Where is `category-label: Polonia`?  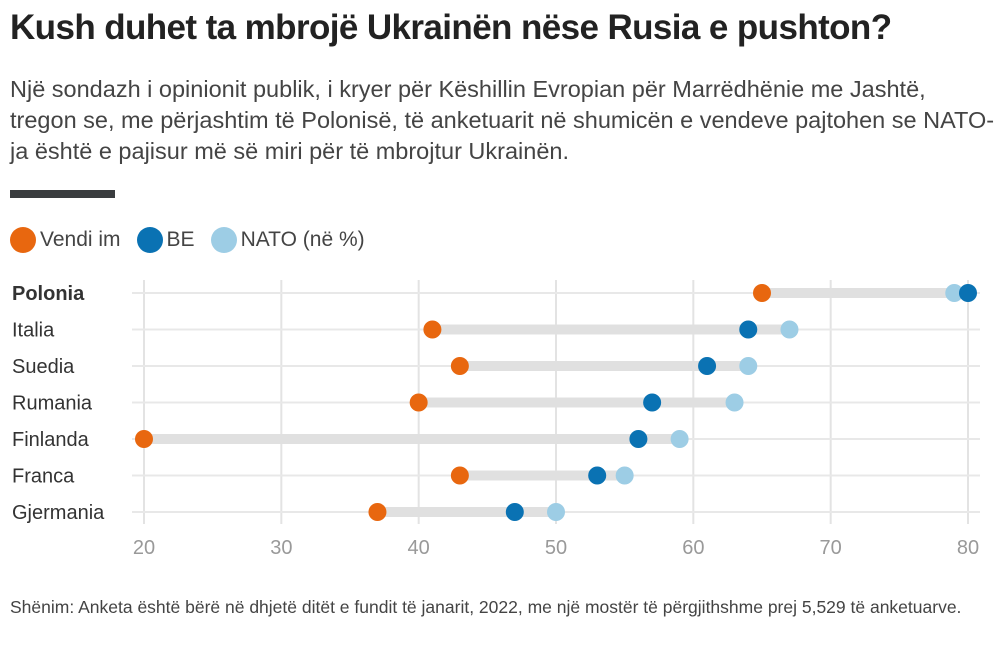 category-label: Polonia is located at coordinates (48, 294).